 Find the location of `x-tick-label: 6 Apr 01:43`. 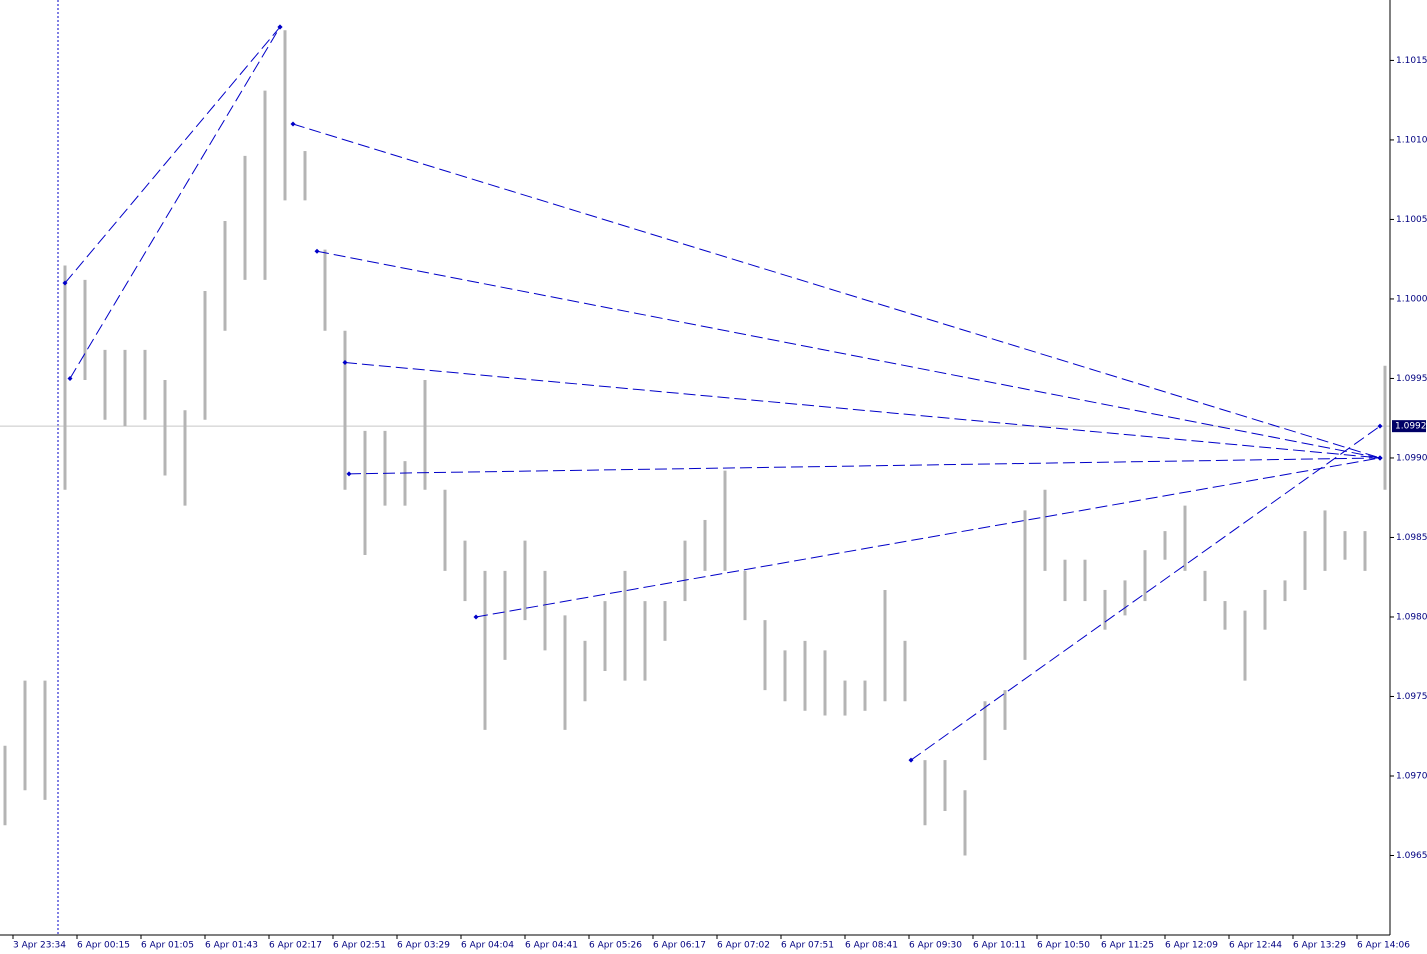

x-tick-label: 6 Apr 01:43 is located at coordinates (231, 946).